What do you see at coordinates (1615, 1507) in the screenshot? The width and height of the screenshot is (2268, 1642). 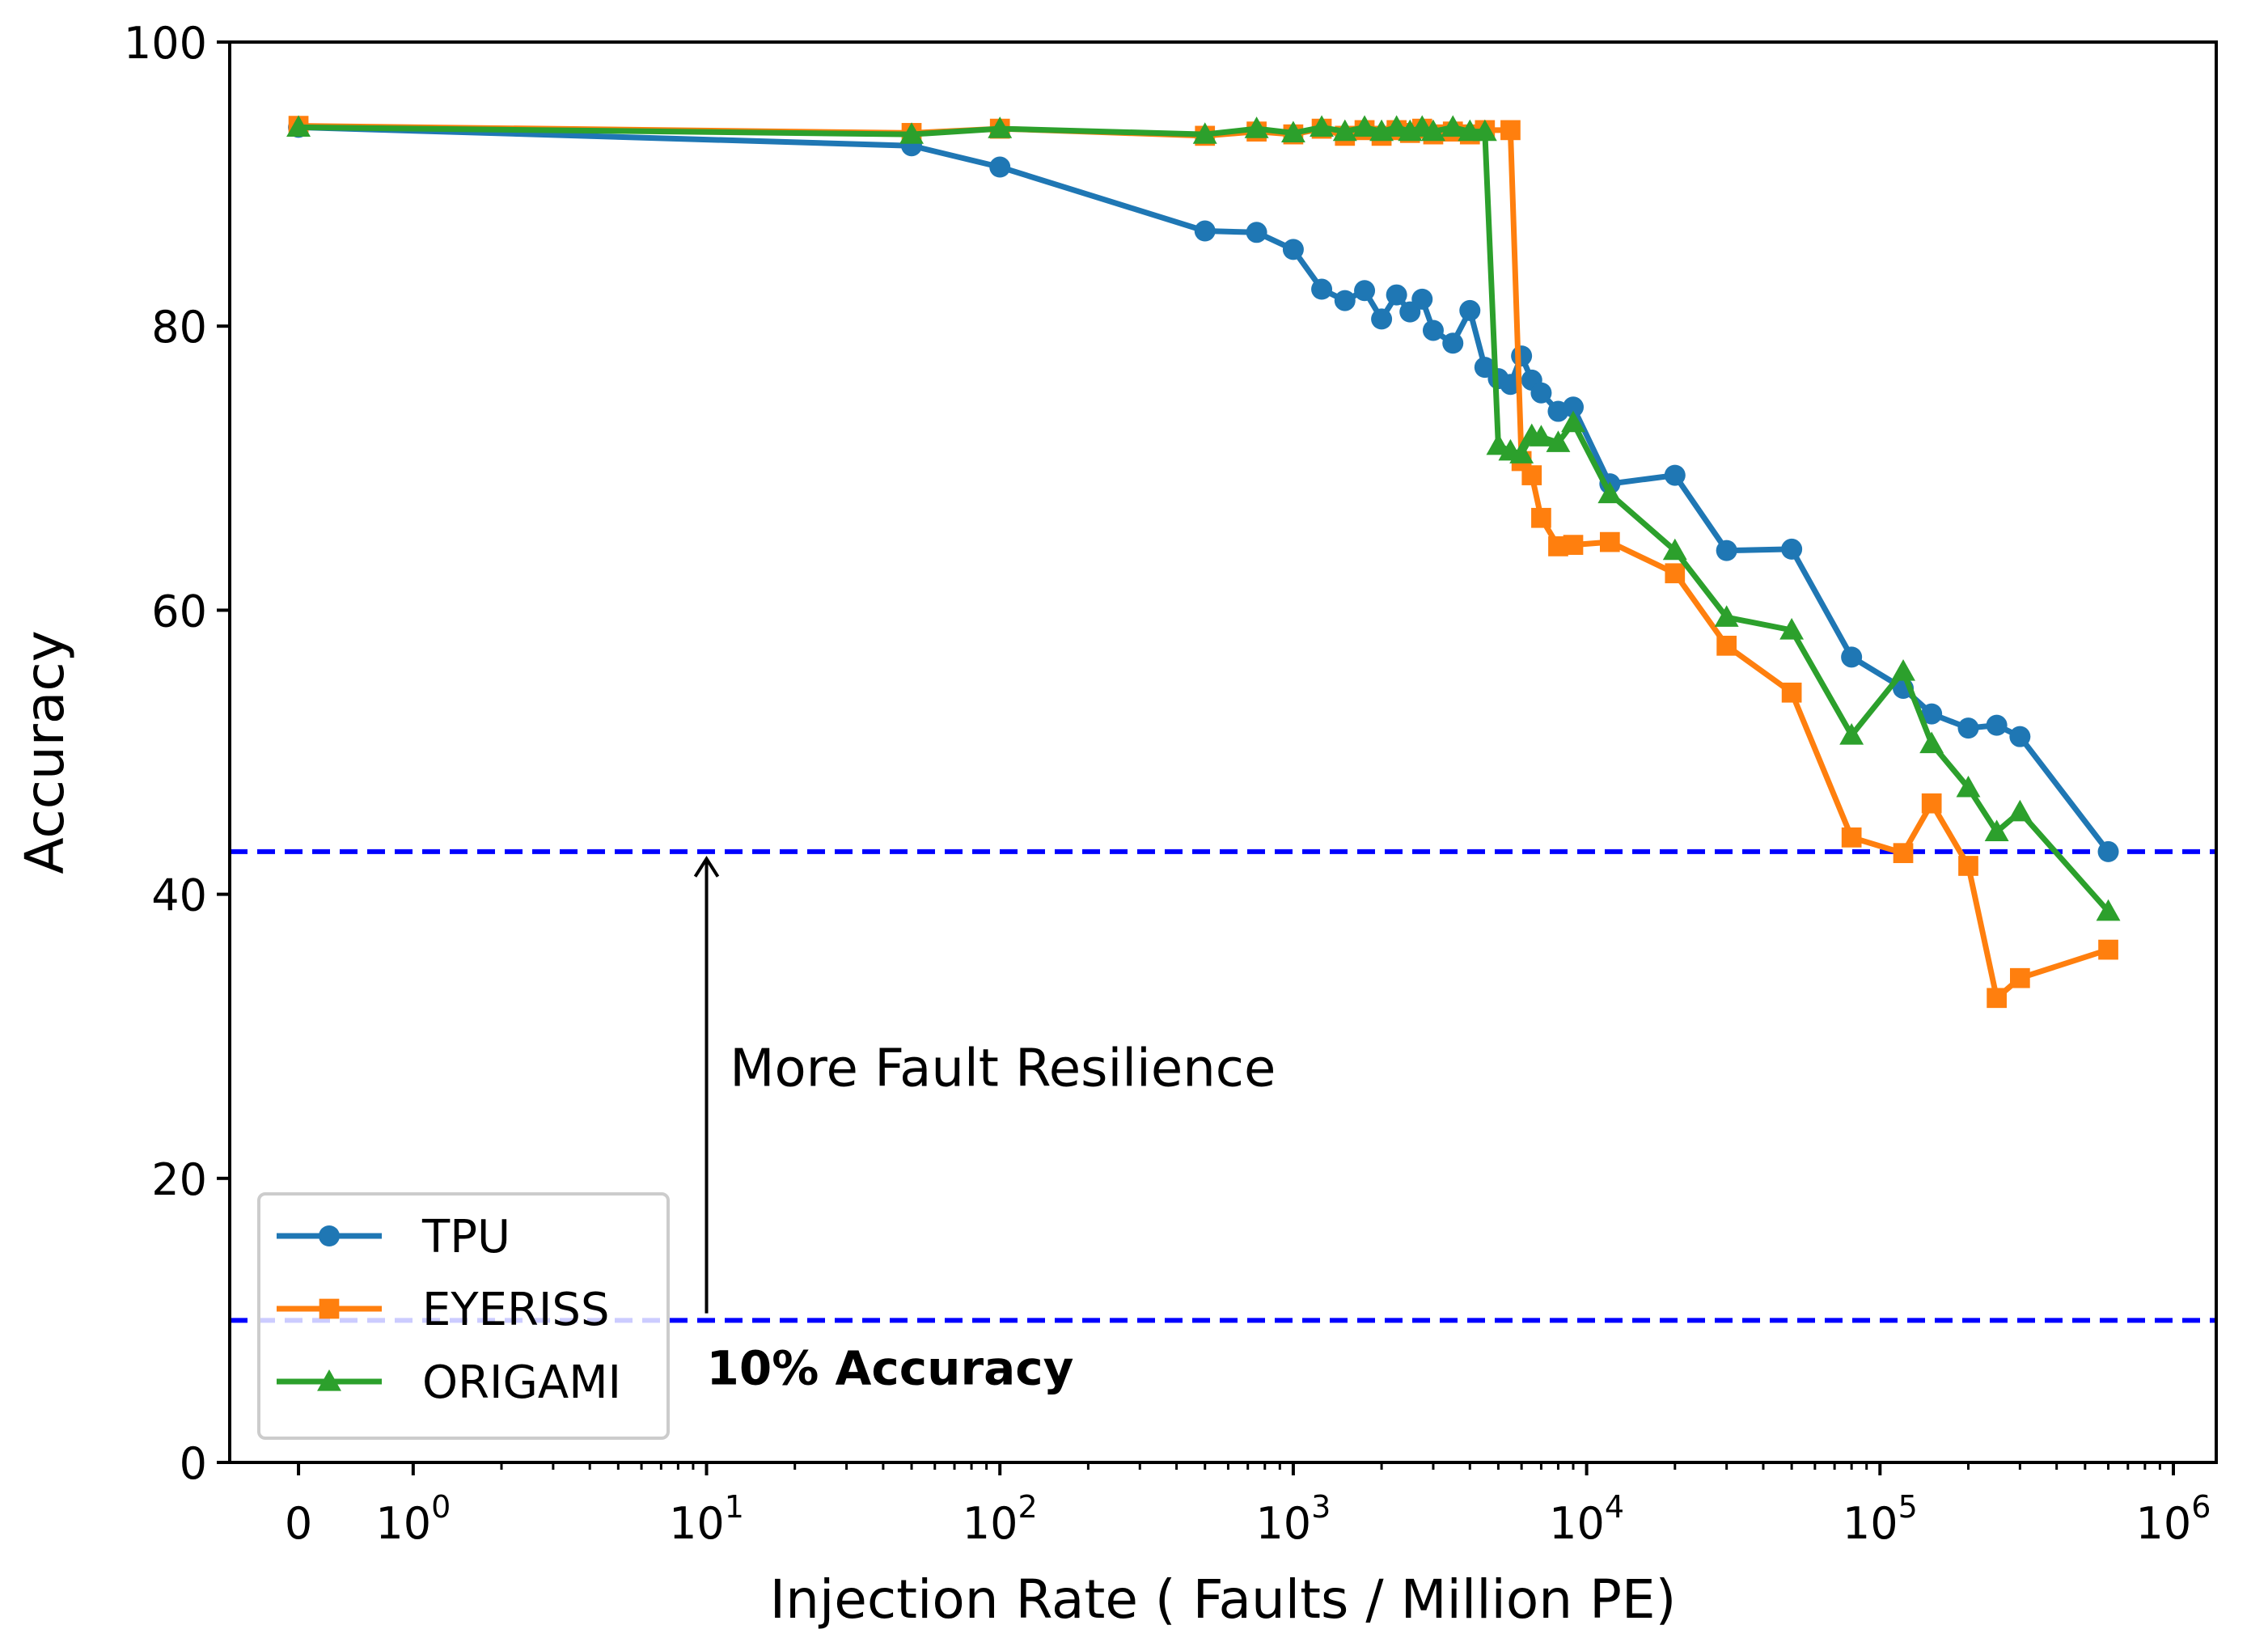 I see `x-tick-exponent: 4` at bounding box center [1615, 1507].